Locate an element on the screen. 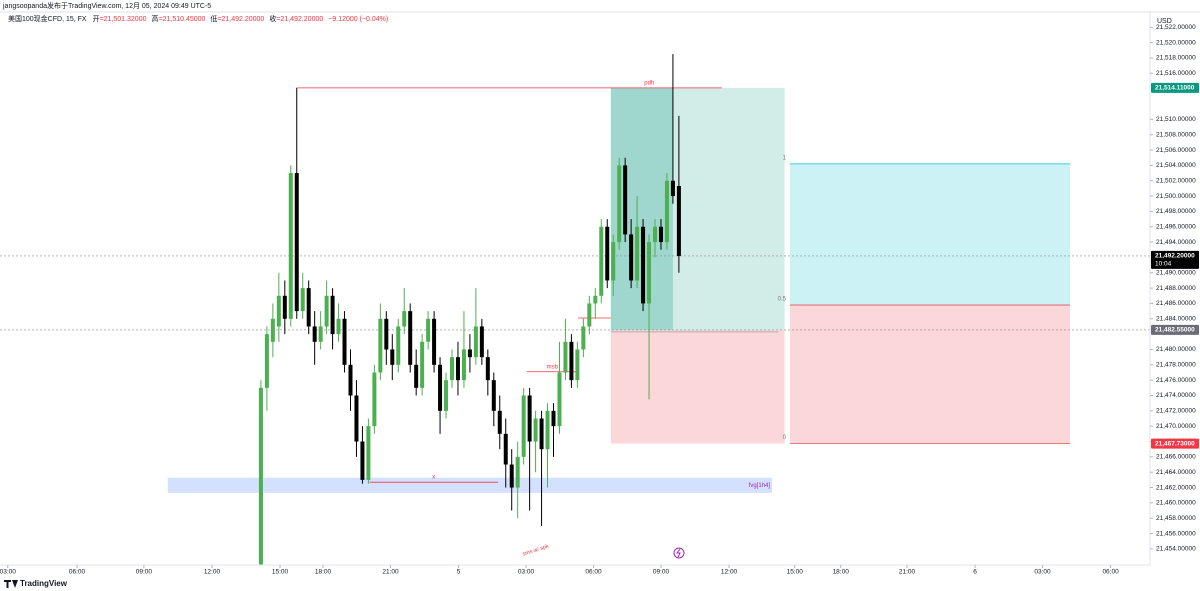 This screenshot has height=591, width=1200. price-badge-label: 21,467.73000 is located at coordinates (1175, 443).